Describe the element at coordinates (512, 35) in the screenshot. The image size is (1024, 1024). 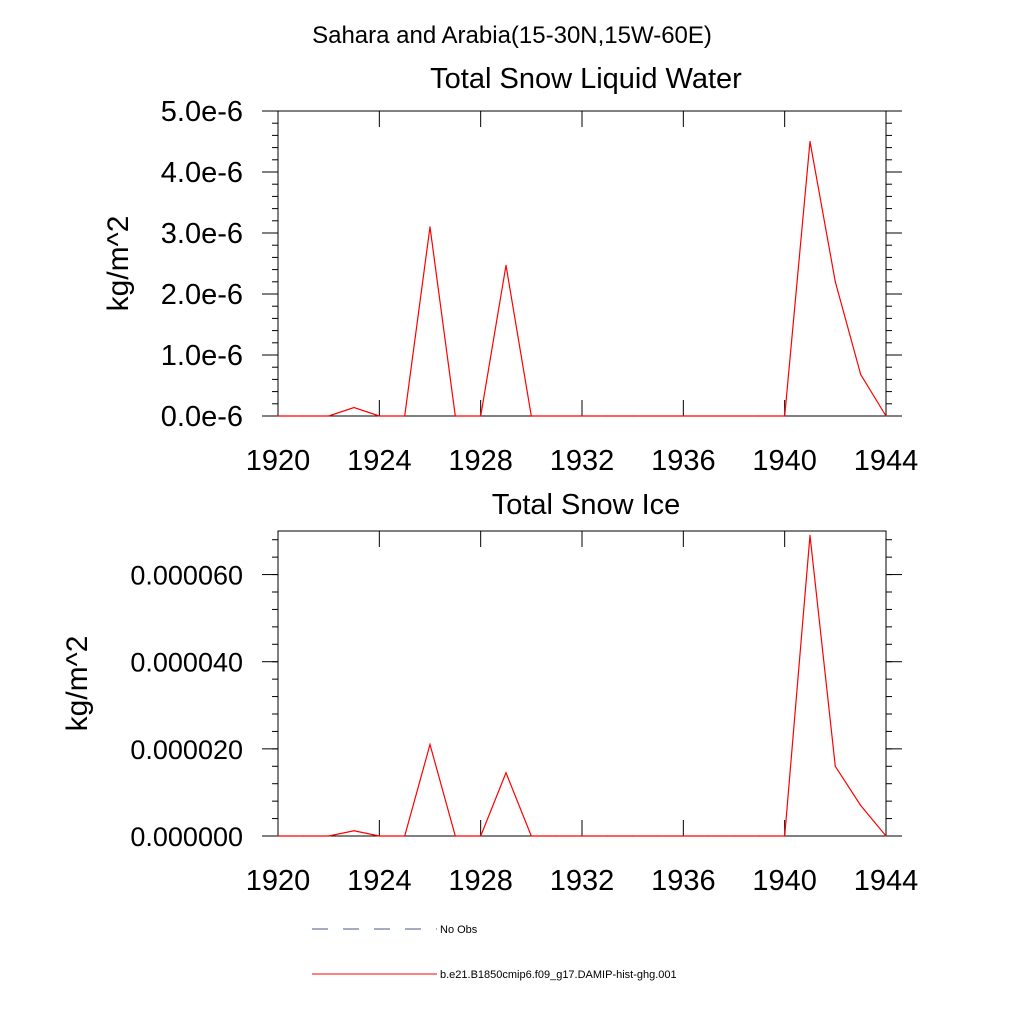
I see `figure-title: Sahara and Arabia(15-30N,15W-60E)` at that location.